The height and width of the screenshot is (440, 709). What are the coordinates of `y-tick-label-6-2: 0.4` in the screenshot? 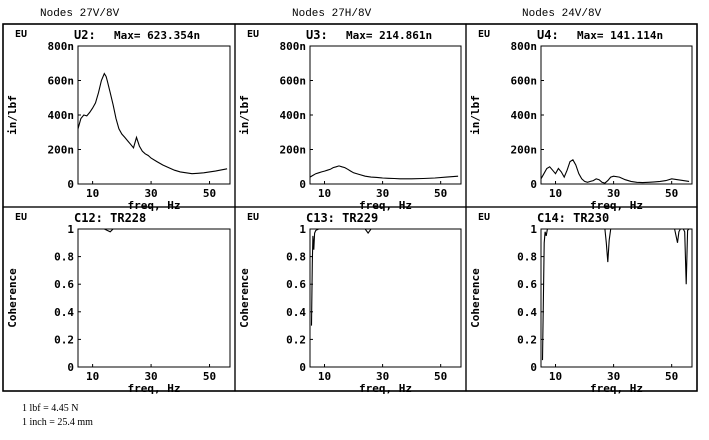 It's located at (527, 312).